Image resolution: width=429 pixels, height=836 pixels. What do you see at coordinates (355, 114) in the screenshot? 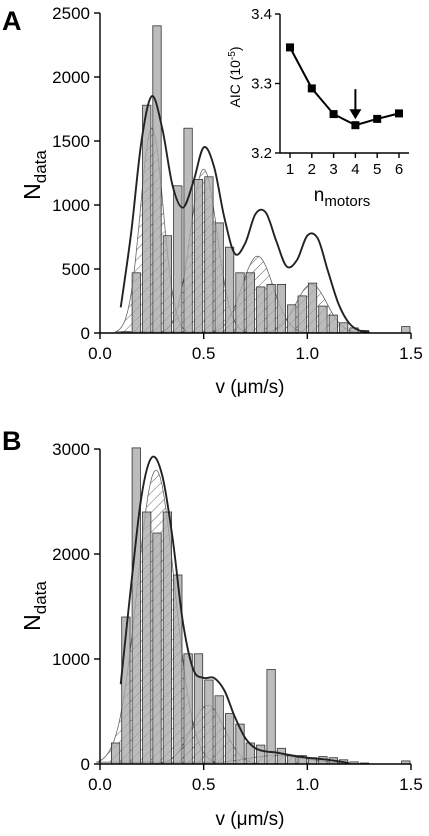
I see `arrow-head` at bounding box center [355, 114].